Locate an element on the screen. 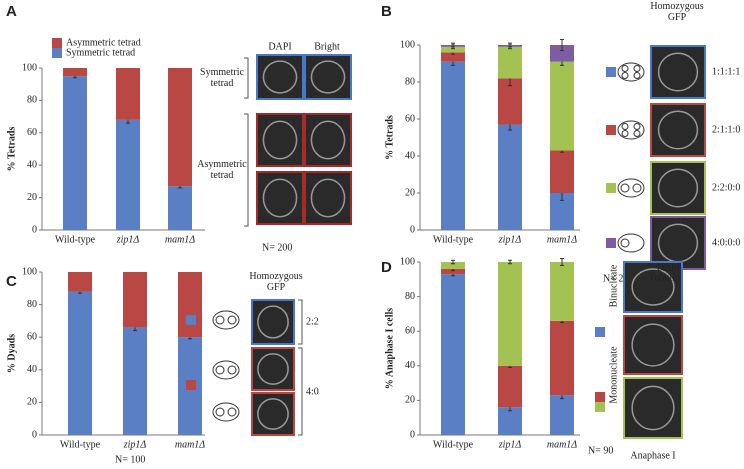 The width and height of the screenshot is (744, 469). image-label: Bright is located at coordinates (327, 46).